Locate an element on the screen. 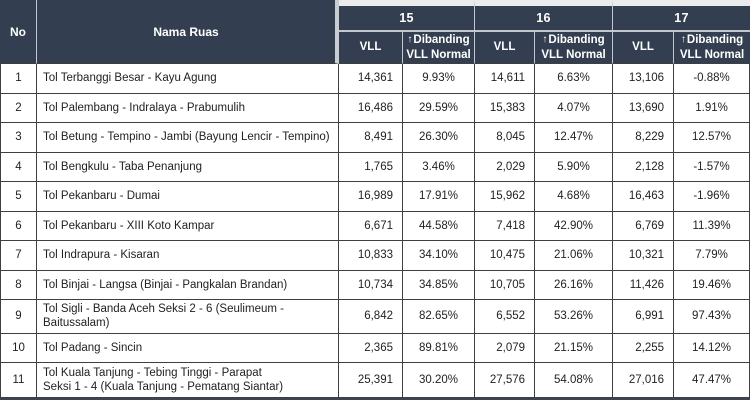  dibanding-label: Dibanding is located at coordinates (441, 40).